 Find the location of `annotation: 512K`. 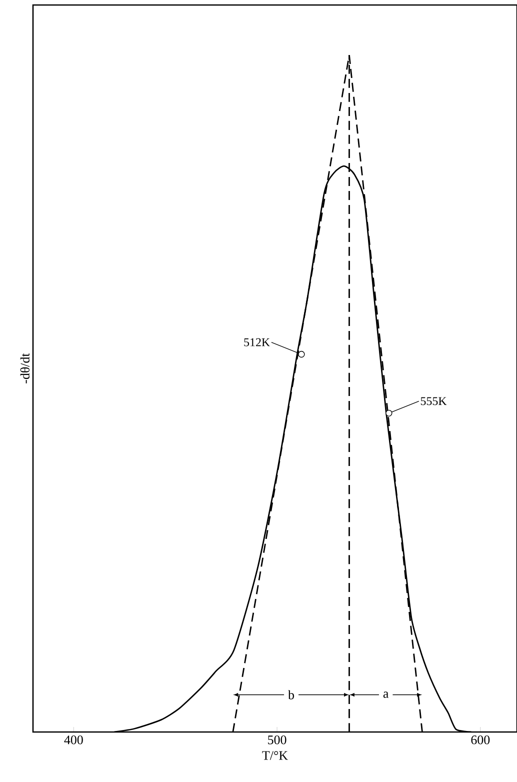

annotation: 512K is located at coordinates (257, 342).